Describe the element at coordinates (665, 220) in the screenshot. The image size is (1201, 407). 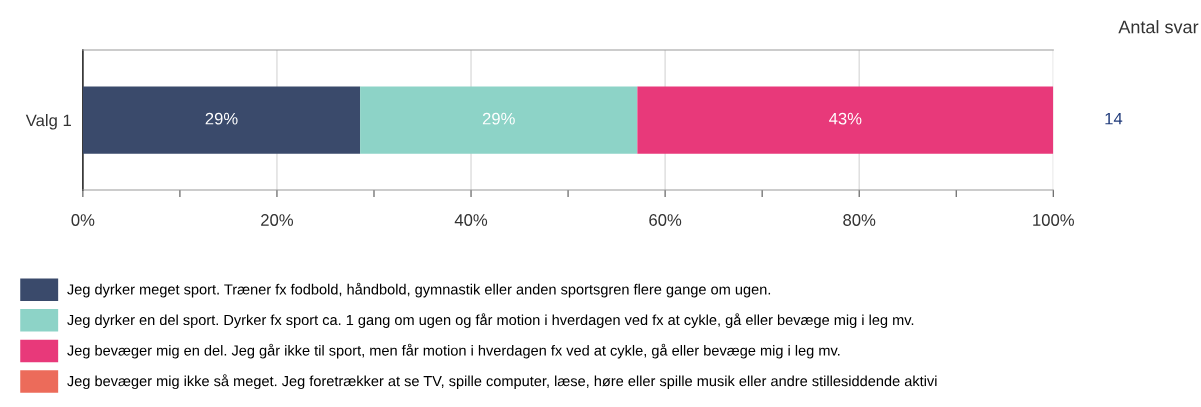
I see `x-tick-label: 60%` at that location.